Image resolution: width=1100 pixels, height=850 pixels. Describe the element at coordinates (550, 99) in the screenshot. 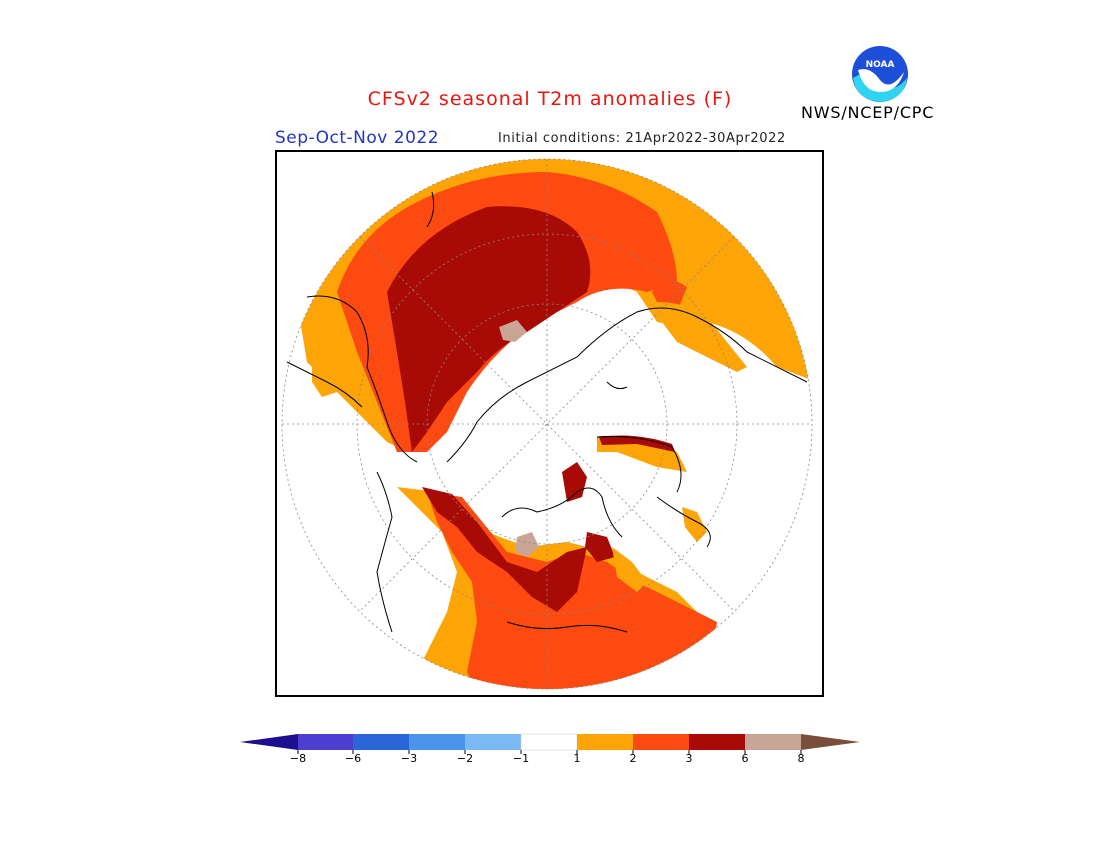

I see `map-title: CFSv2 seasonal T2m anomalies (F)` at that location.